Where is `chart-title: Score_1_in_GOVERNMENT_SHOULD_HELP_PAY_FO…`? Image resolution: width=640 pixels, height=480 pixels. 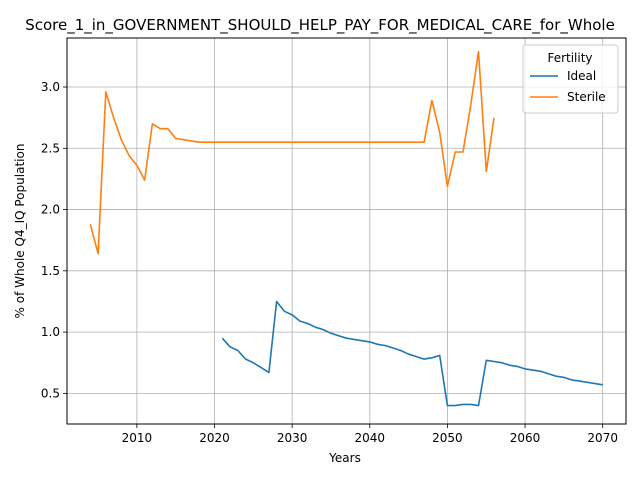
chart-title: Score_1_in_GOVERNMENT_SHOULD_HELP_PAY_FO… is located at coordinates (320, 25).